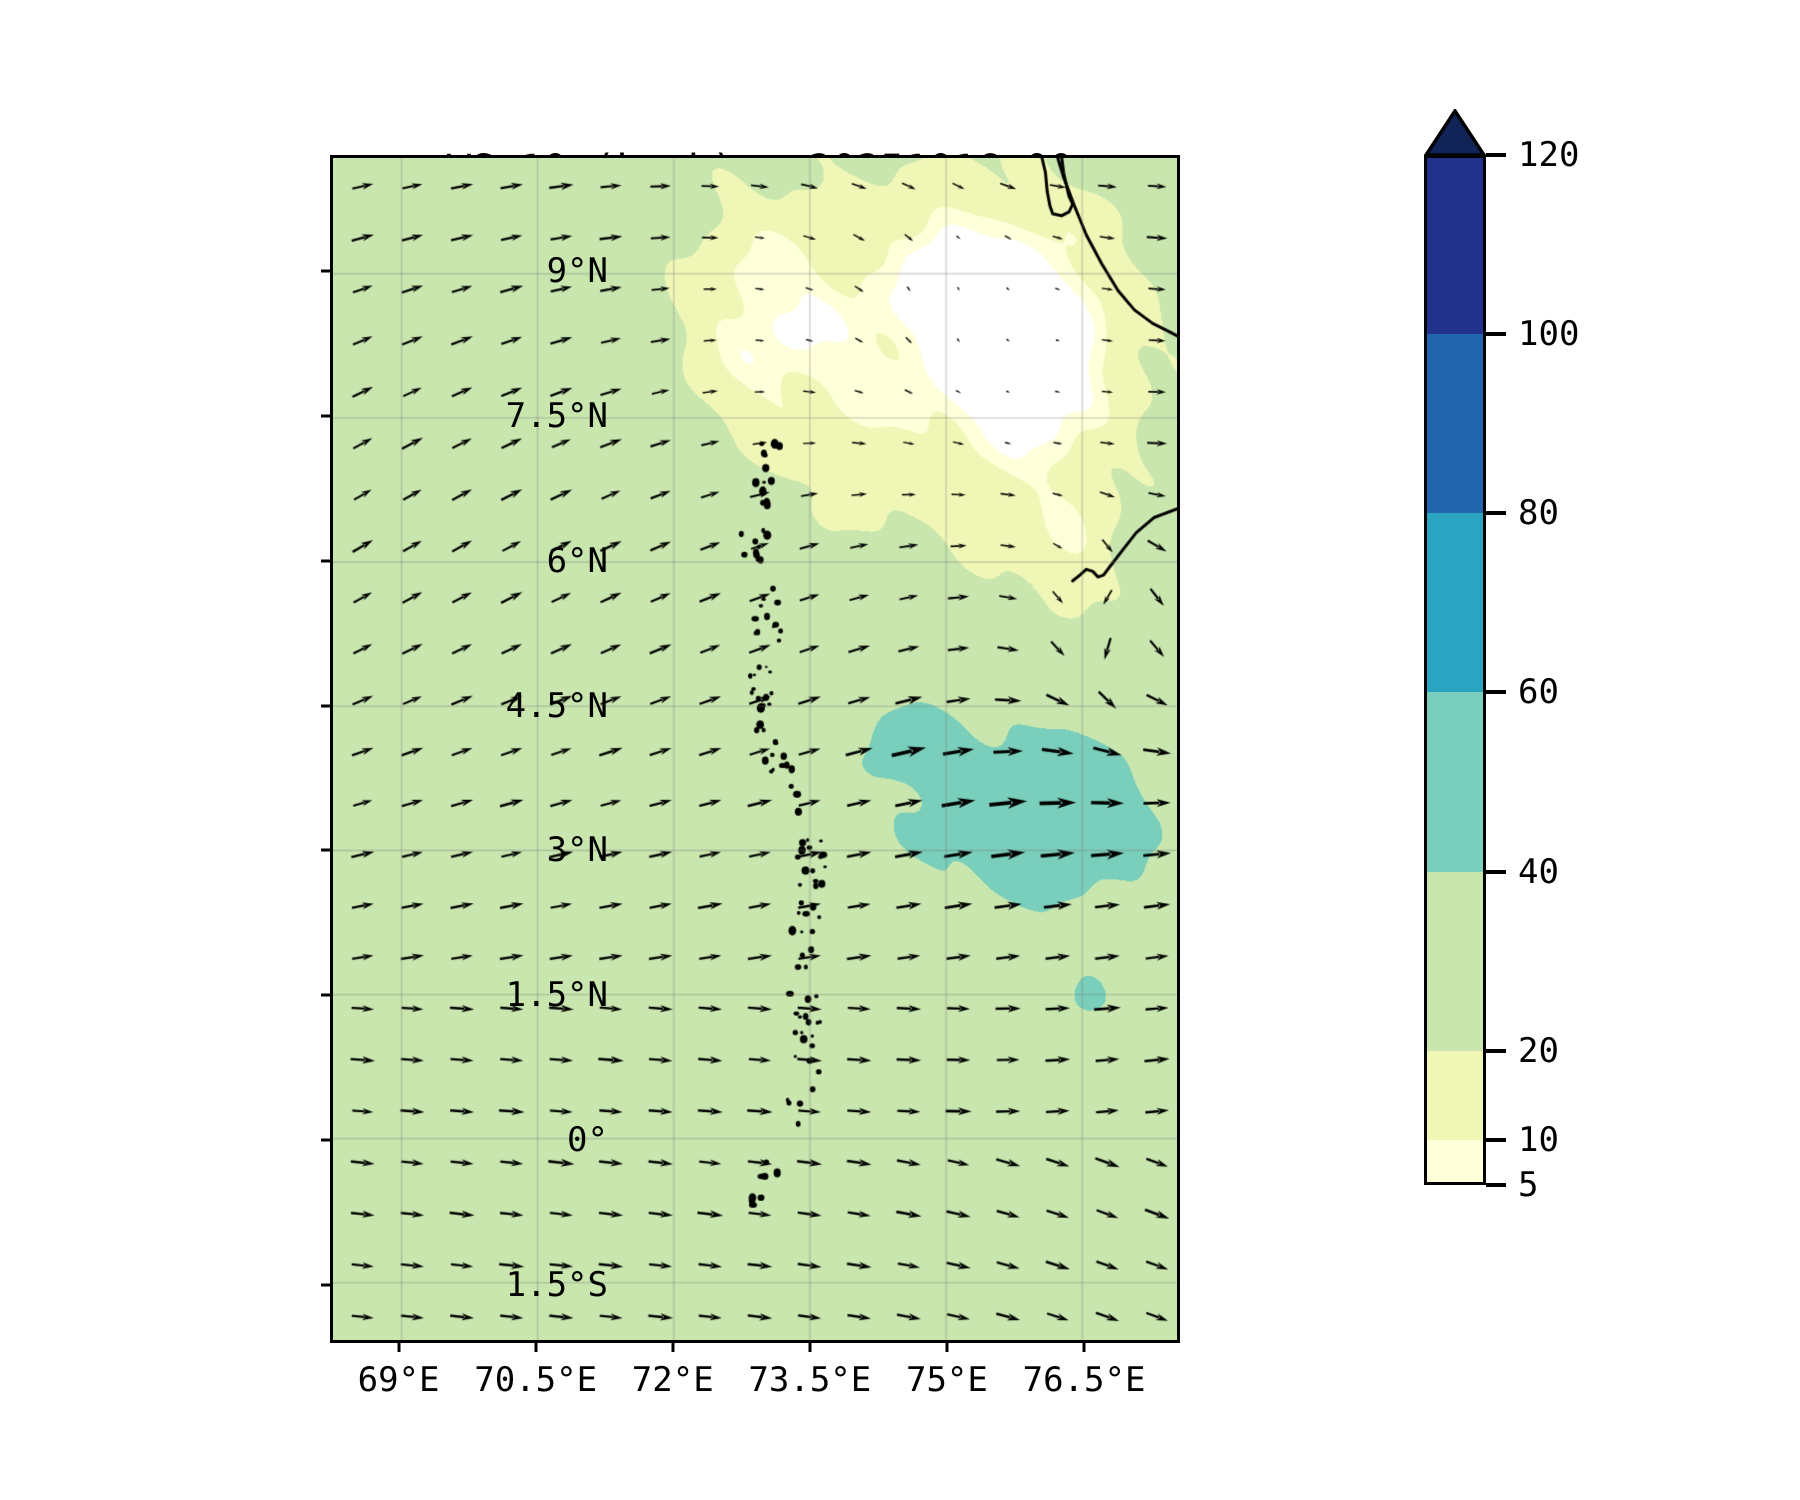 This screenshot has height=1500, width=1800. I want to click on colorbar-extend-arrow-icon, so click(1455, 133).